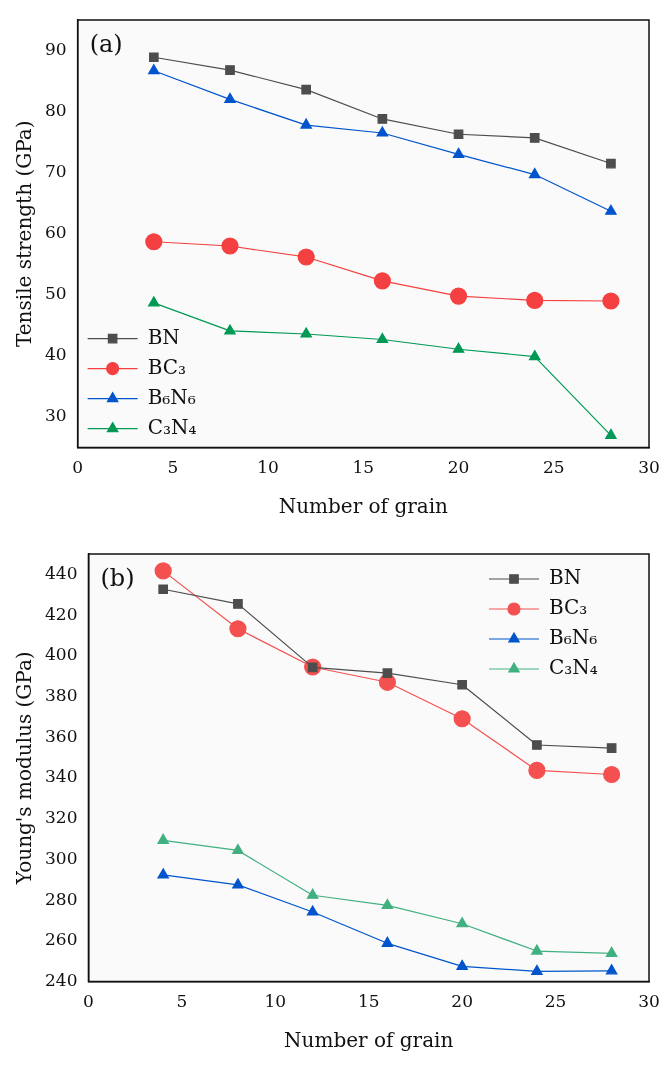  What do you see at coordinates (55, 110) in the screenshot?
I see `y-tick-label: 80` at bounding box center [55, 110].